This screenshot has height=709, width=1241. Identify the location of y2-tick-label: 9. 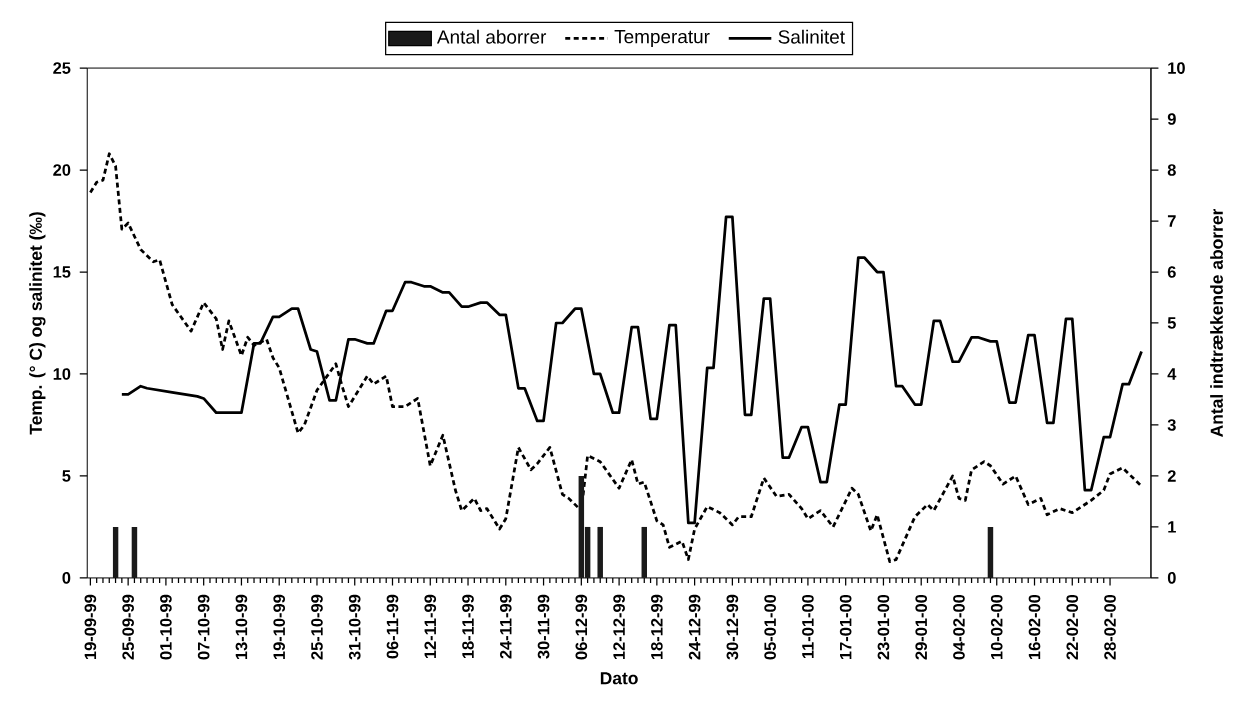
(1171, 119).